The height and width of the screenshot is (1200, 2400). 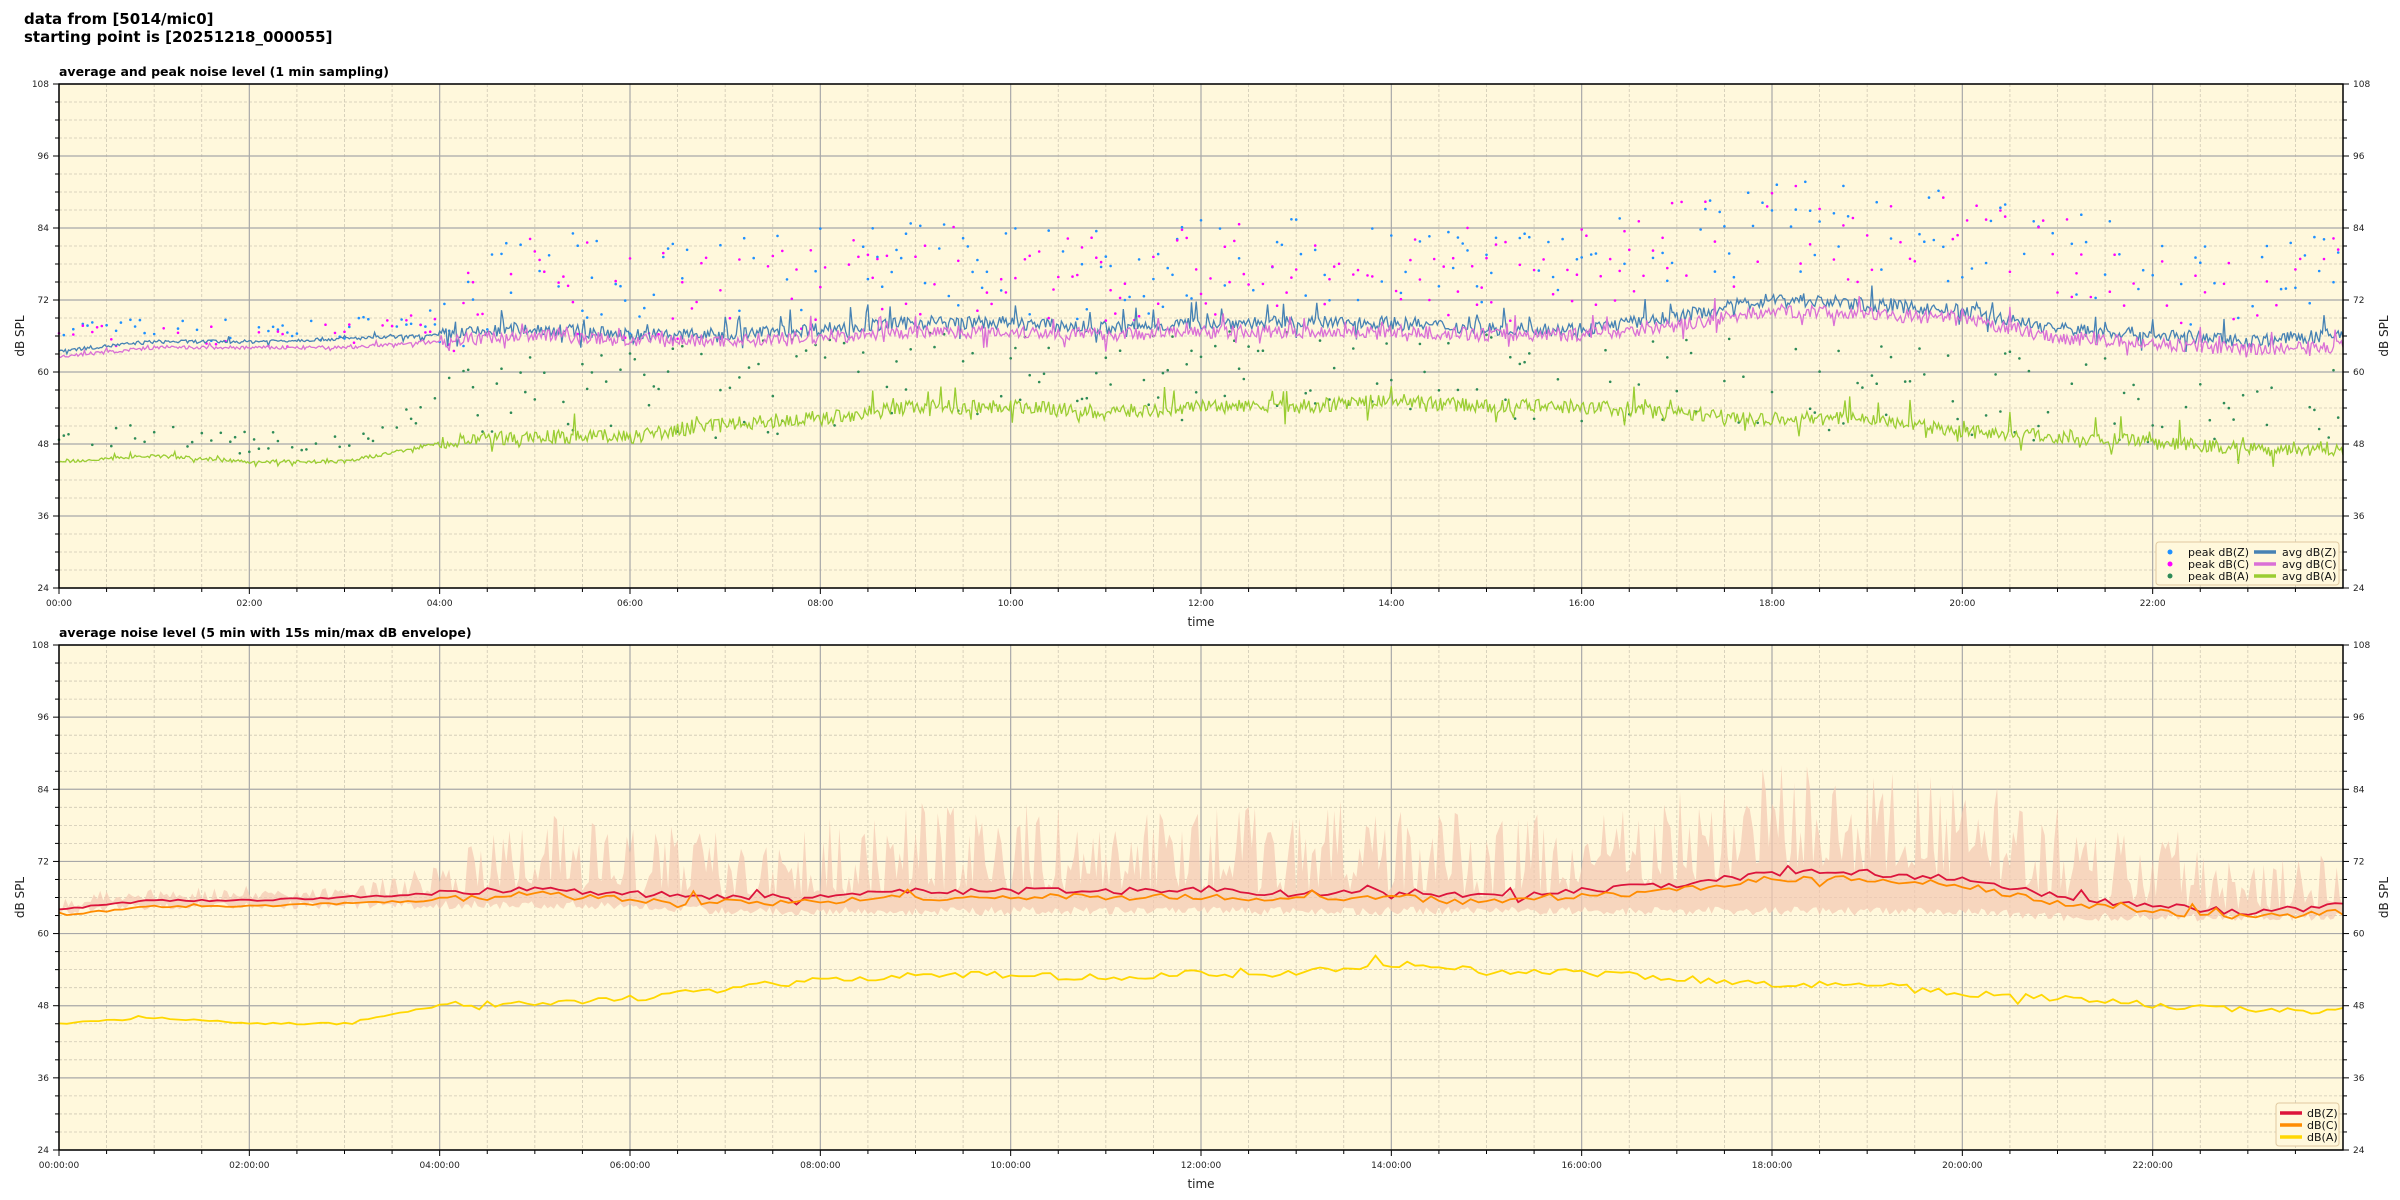 I want to click on x-tick-label: 12:00, so click(x=1201, y=604).